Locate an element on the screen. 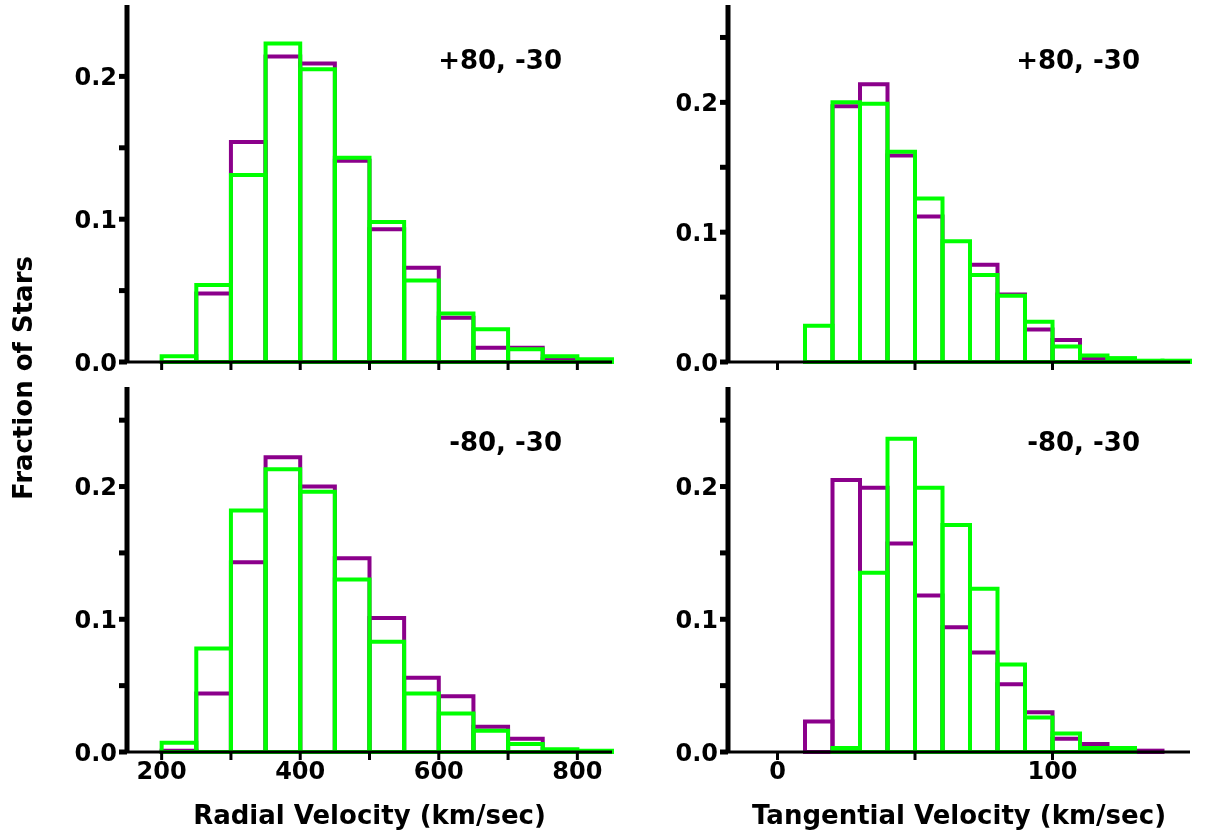 Image resolution: width=1230 pixels, height=839 pixels. x-tick-label: 0 is located at coordinates (777, 771).